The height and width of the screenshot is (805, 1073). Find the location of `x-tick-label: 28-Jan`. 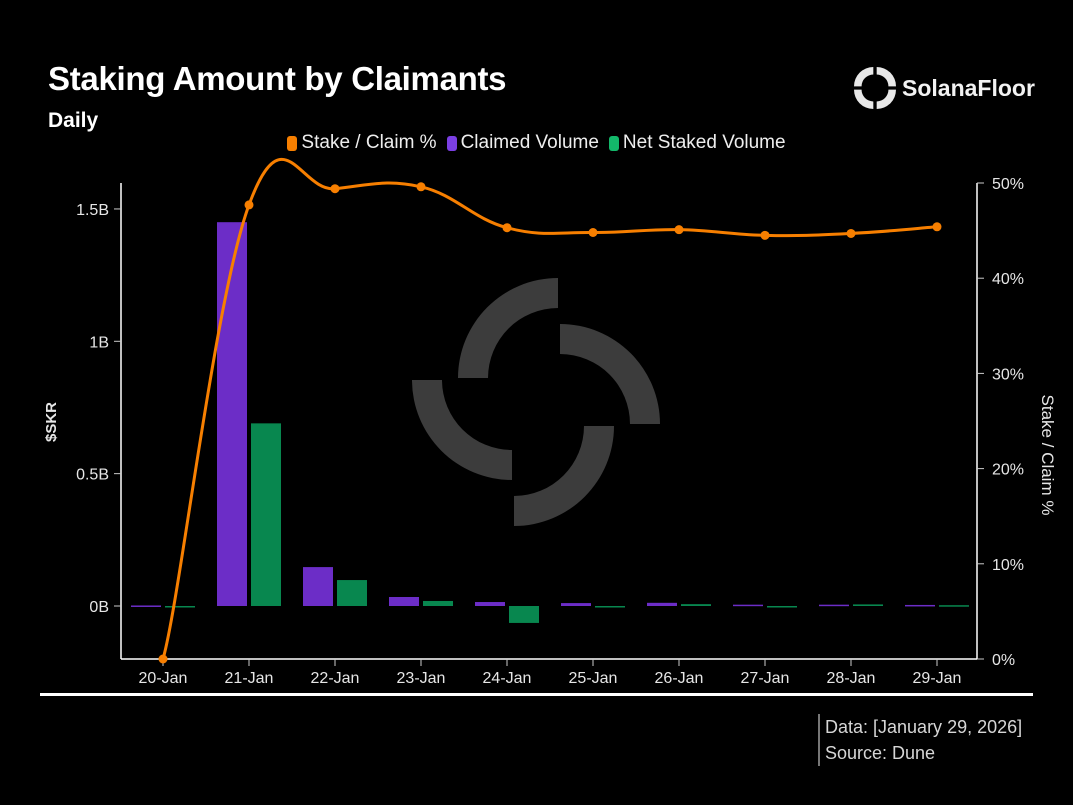

x-tick-label: 28-Jan is located at coordinates (851, 678).